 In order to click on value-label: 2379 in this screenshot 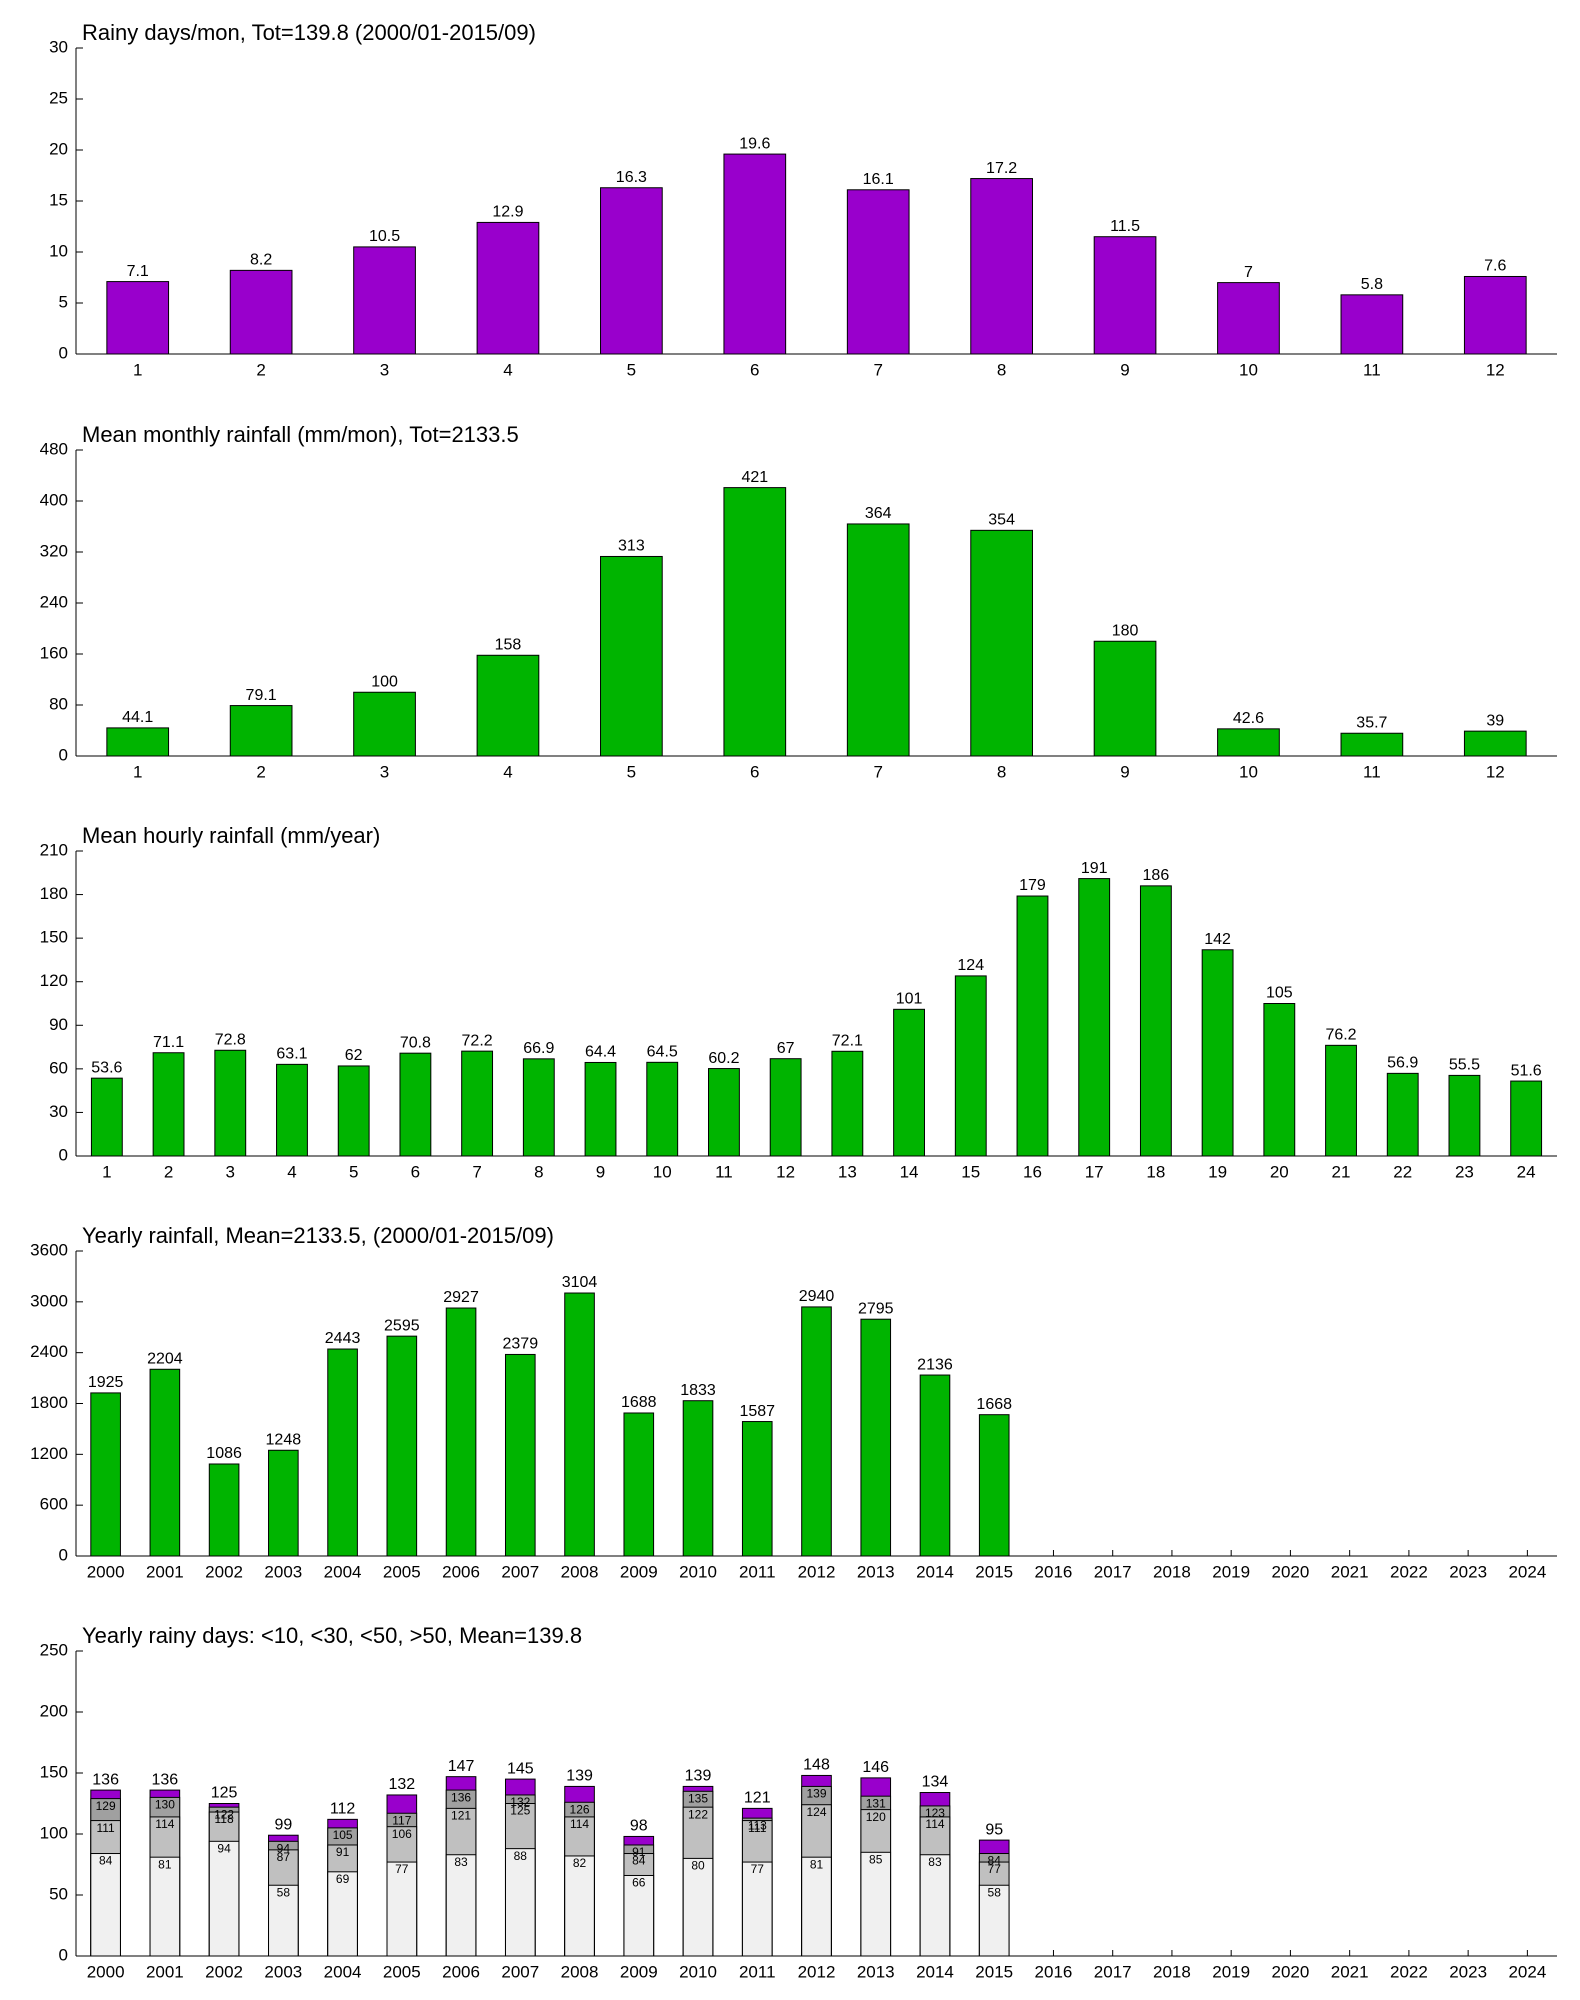, I will do `click(521, 1344)`.